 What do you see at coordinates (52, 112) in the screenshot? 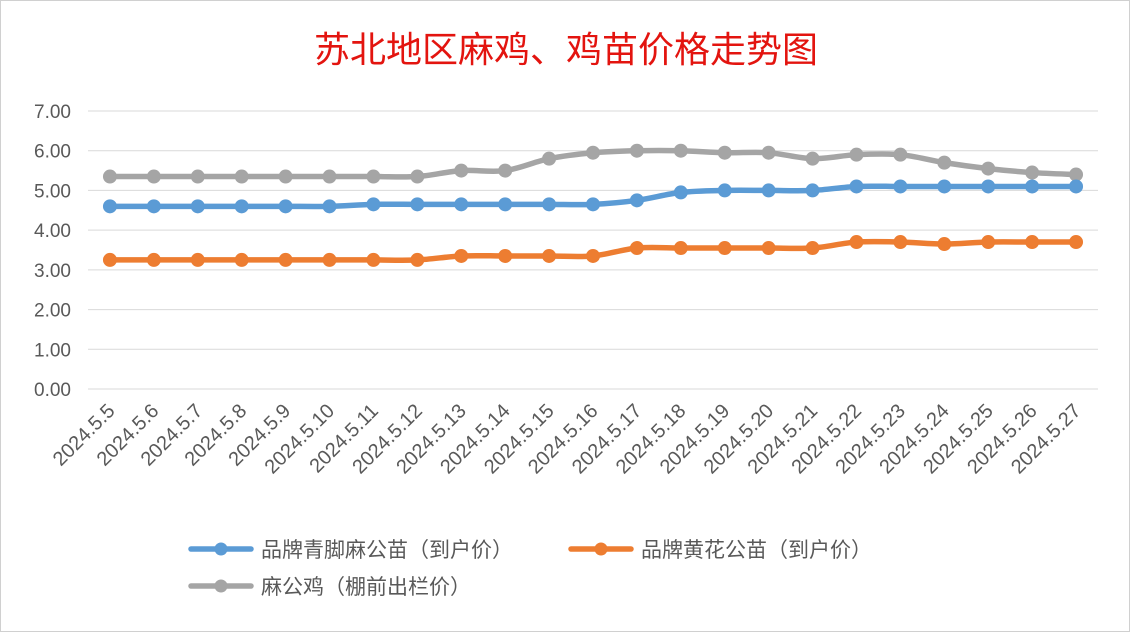
I see `y-tick-label: 7.00` at bounding box center [52, 112].